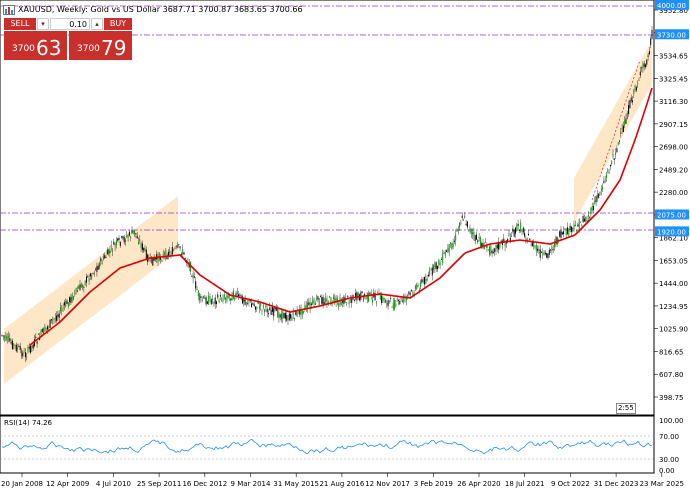 This screenshot has height=490, width=690. I want to click on one-click-trading-panel: SELL ▾ ▴ BUY 3700 63 3700 79, so click(68, 39).